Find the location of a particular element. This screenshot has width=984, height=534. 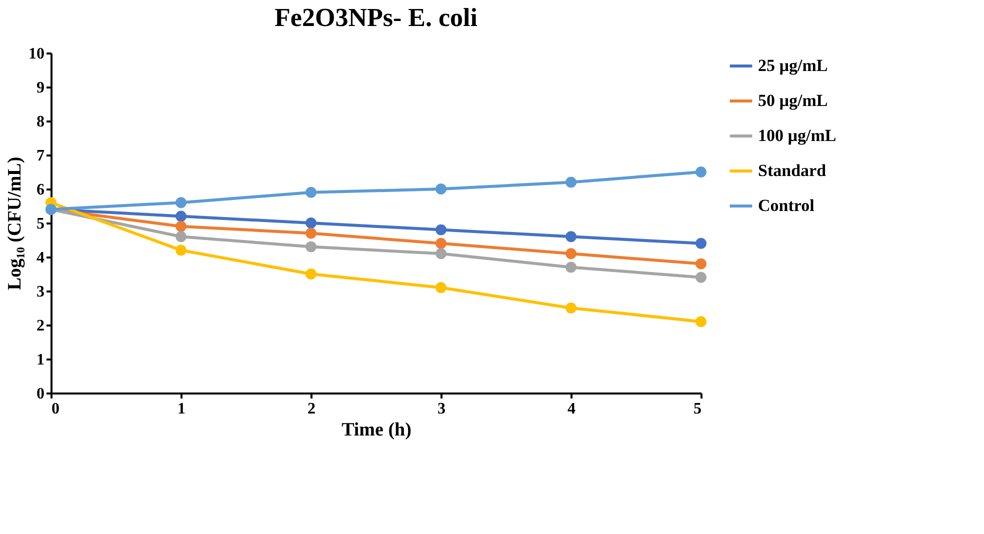

chart-title: Fe2O3NPs- E. coli is located at coordinates (376, 17).